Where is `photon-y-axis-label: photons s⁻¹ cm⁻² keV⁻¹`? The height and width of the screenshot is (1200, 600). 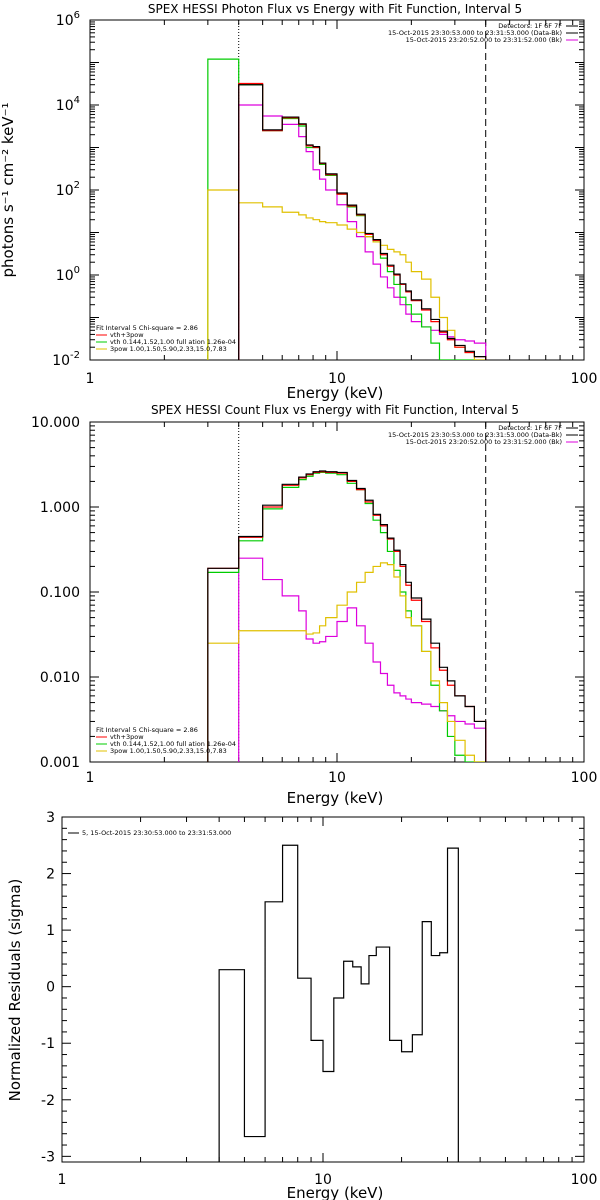
photon-y-axis-label: photons s⁻¹ cm⁻² keV⁻¹ is located at coordinates (8, 190).